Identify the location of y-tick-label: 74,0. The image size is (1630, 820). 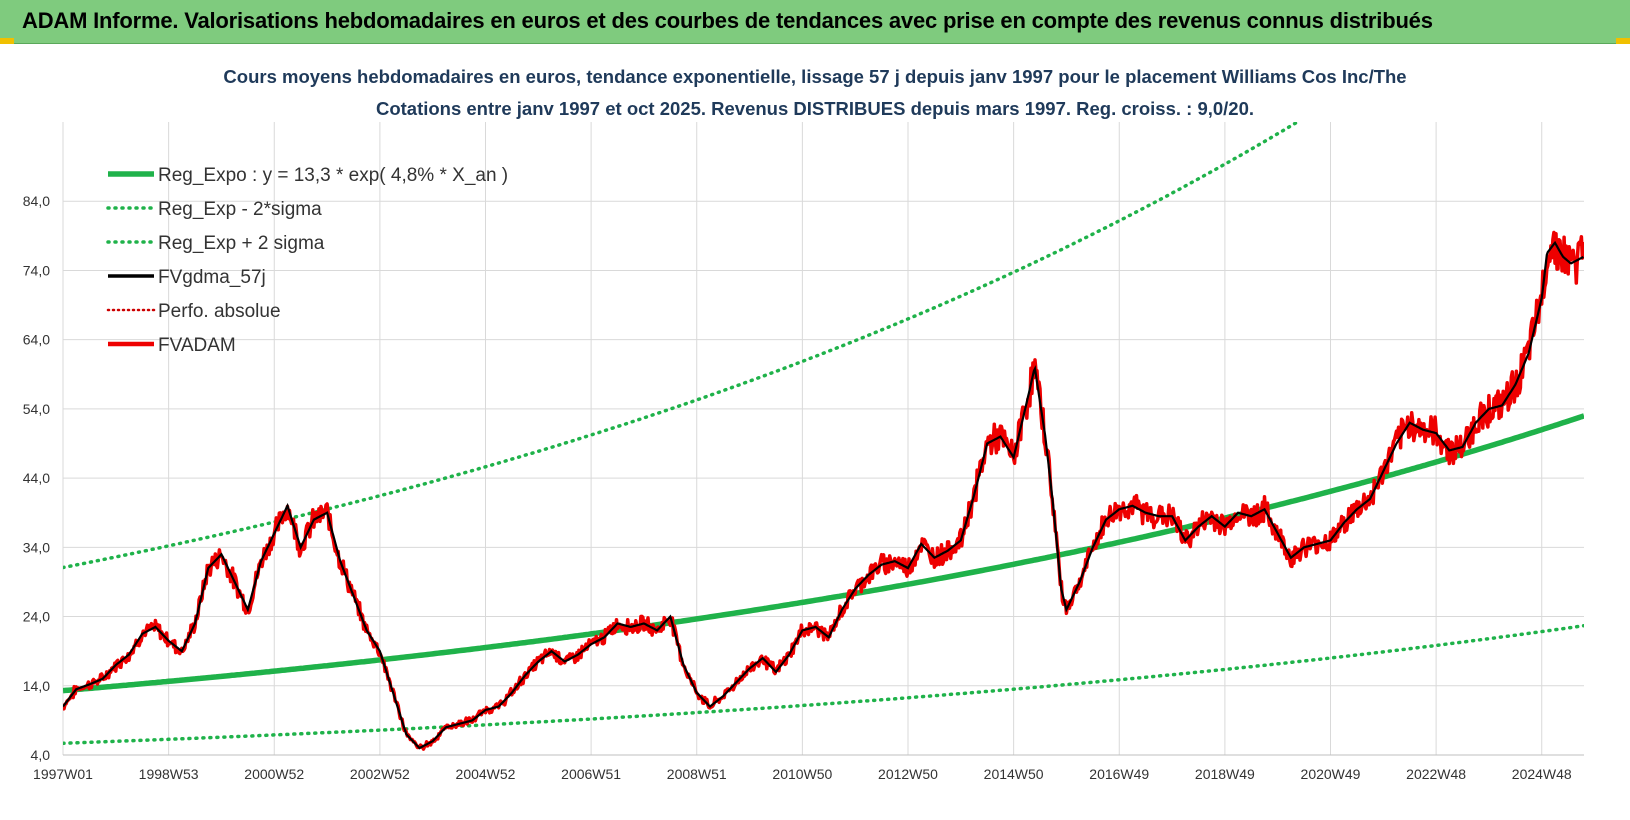
(36, 270).